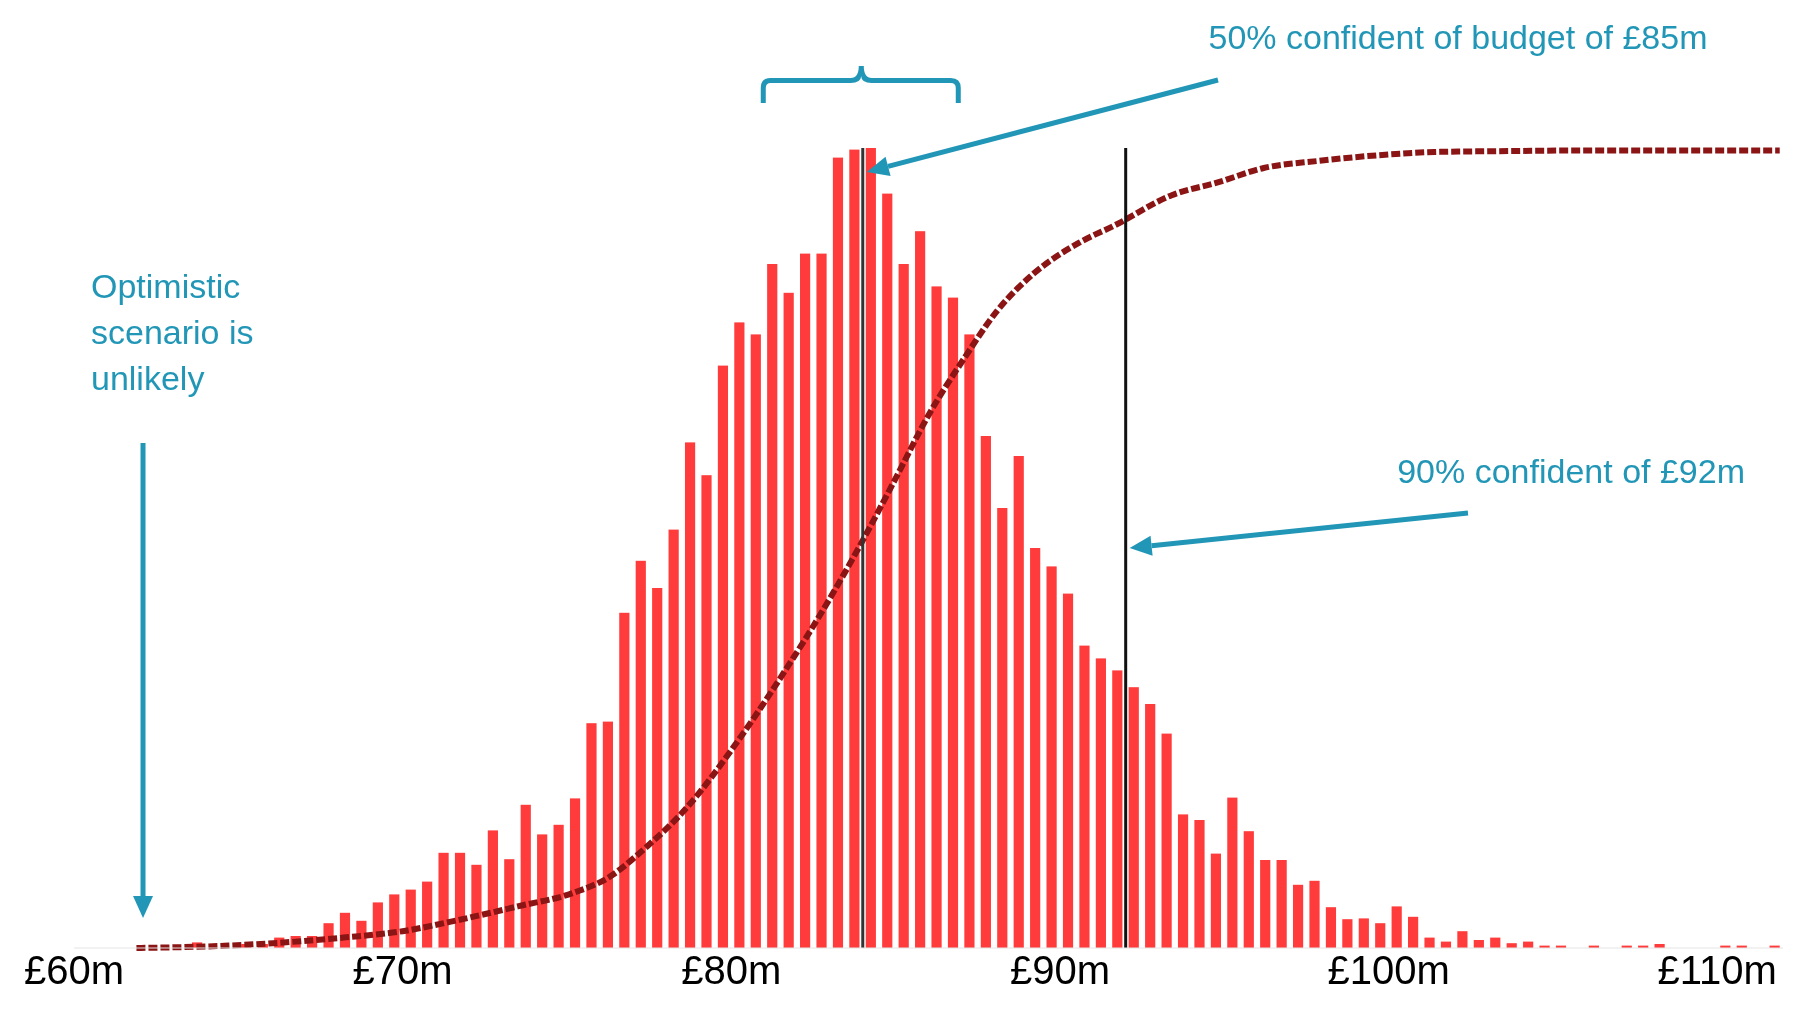 The height and width of the screenshot is (1016, 1793). What do you see at coordinates (1717, 970) in the screenshot?
I see `x-tick-label: £110m` at bounding box center [1717, 970].